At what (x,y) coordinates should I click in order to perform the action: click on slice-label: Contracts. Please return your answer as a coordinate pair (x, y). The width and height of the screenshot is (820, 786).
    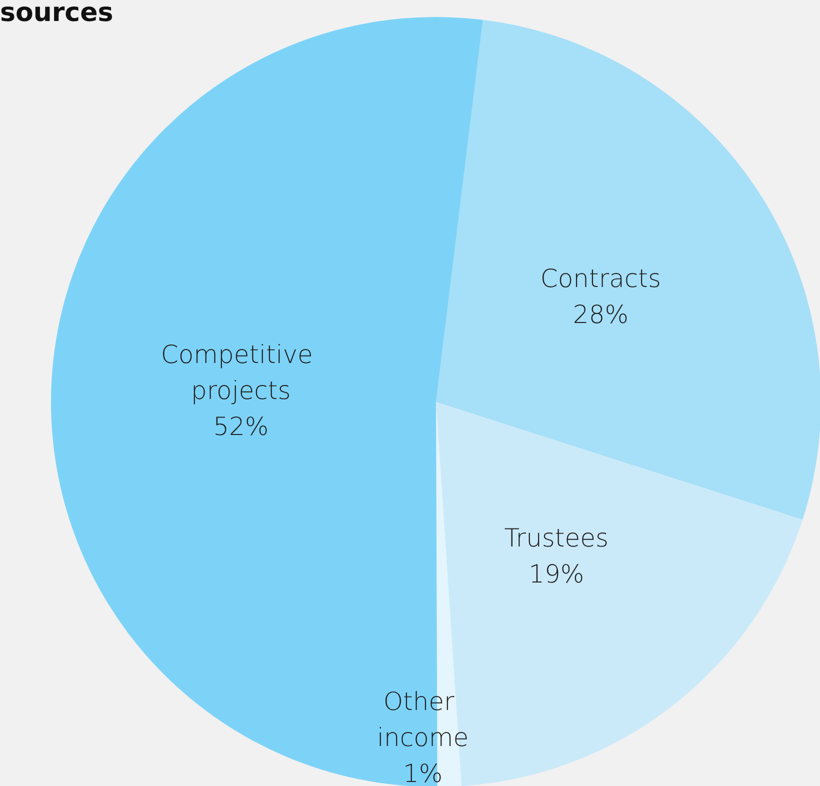
    Looking at the image, I should click on (600, 279).